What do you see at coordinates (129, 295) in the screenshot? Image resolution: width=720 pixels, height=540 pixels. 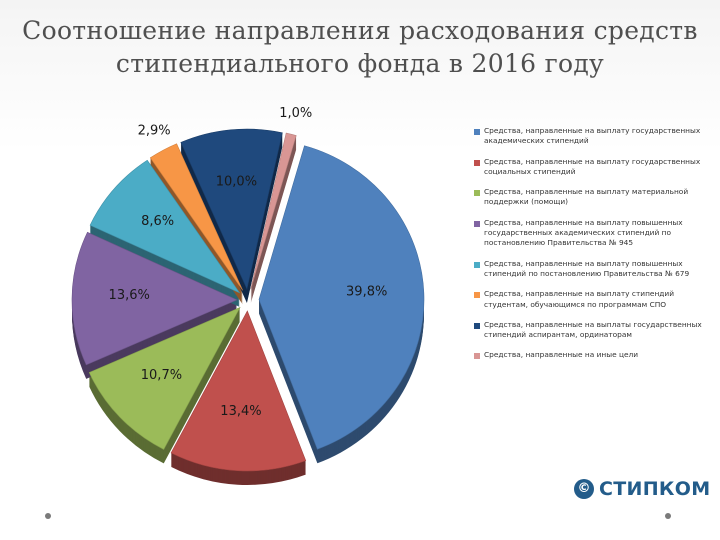 I see `slice-value-label: 13,6%` at bounding box center [129, 295].